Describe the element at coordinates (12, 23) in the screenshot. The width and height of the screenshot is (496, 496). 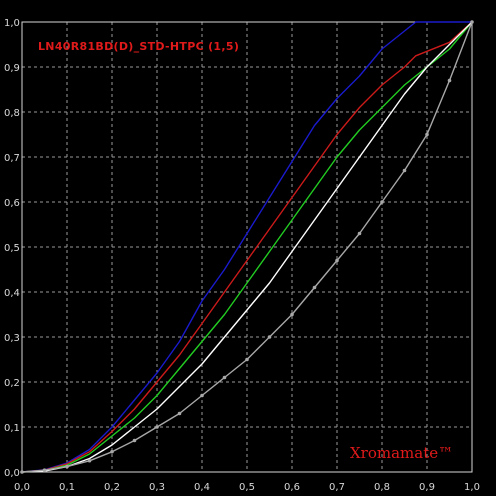
I see `y-tick-label: 1,0` at that location.